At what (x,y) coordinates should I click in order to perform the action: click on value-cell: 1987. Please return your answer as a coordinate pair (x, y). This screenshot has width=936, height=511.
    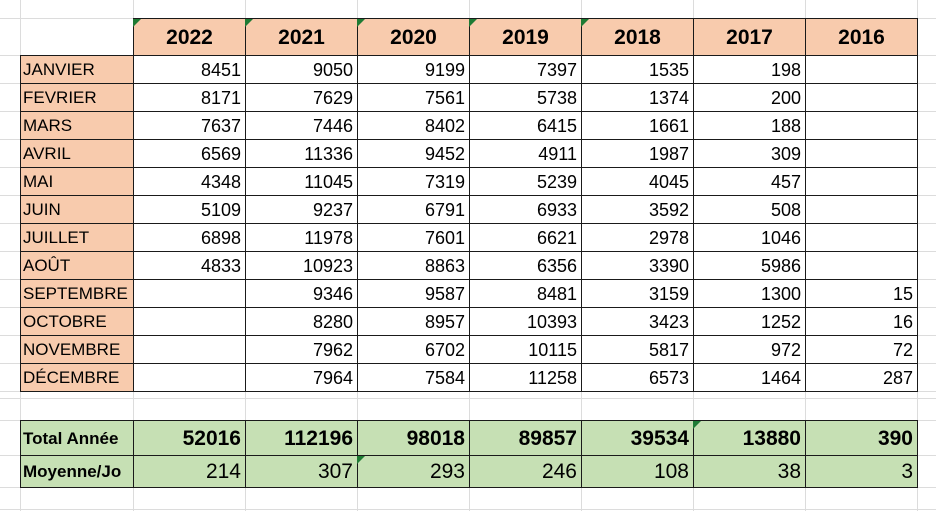
    Looking at the image, I should click on (637, 153).